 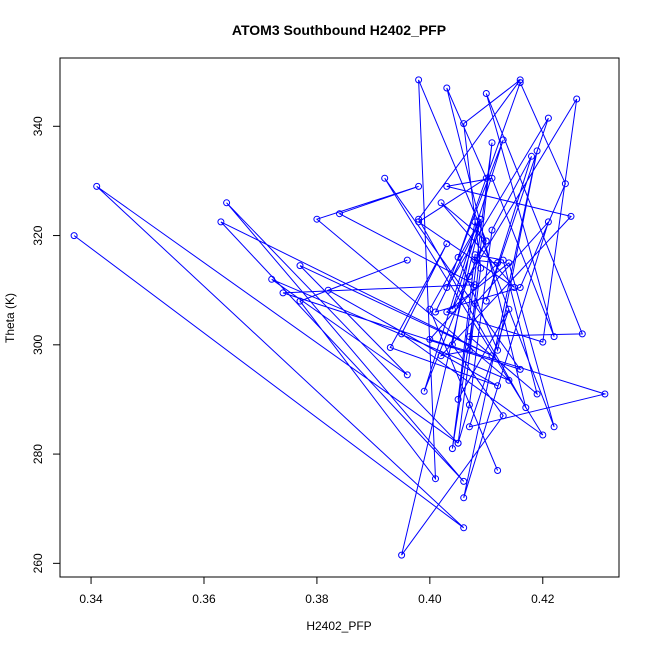 I want to click on x-tick-label: 0.38, so click(x=317, y=599).